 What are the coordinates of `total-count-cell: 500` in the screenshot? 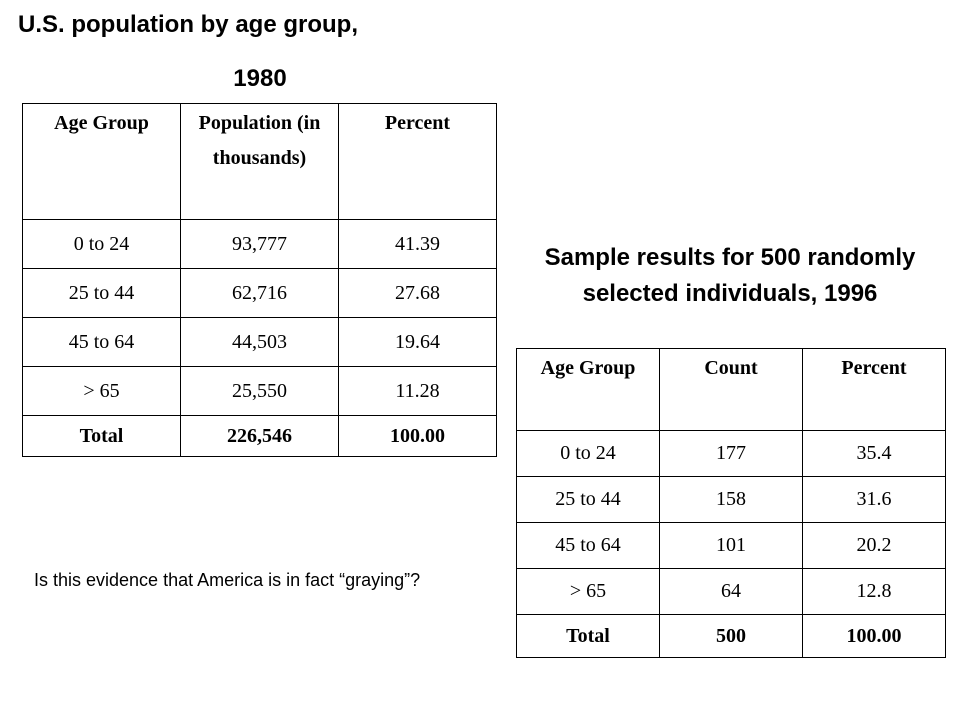 It's located at (731, 636).